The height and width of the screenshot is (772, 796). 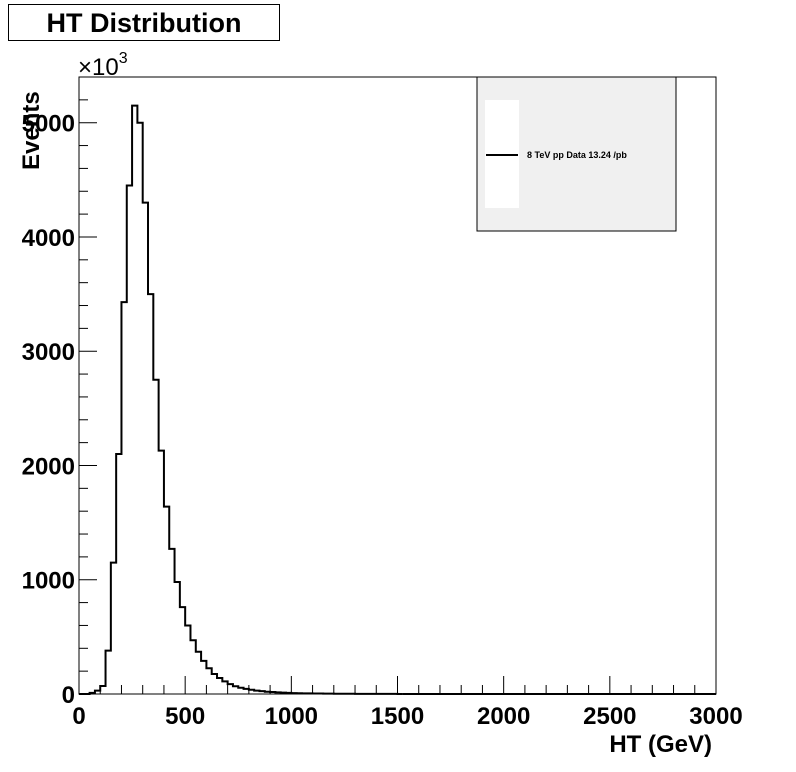 What do you see at coordinates (144, 22) in the screenshot?
I see `chart-title: HT Distribution` at bounding box center [144, 22].